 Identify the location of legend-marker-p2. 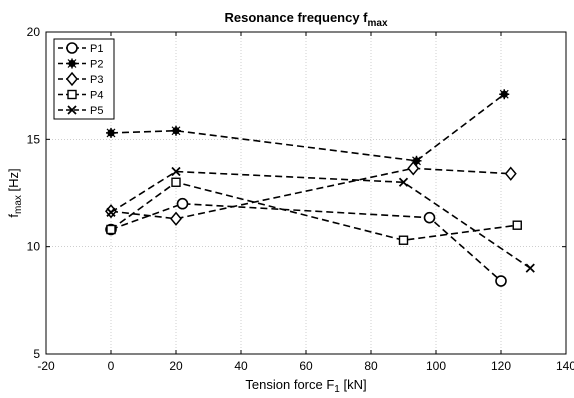
(72, 63).